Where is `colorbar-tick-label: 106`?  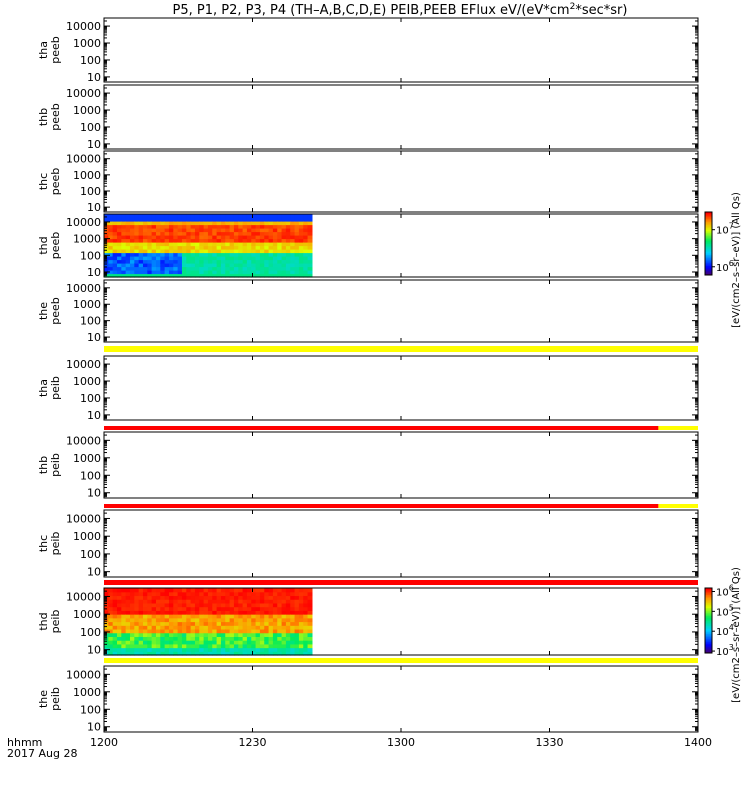
colorbar-tick-label: 106 is located at coordinates (725, 266).